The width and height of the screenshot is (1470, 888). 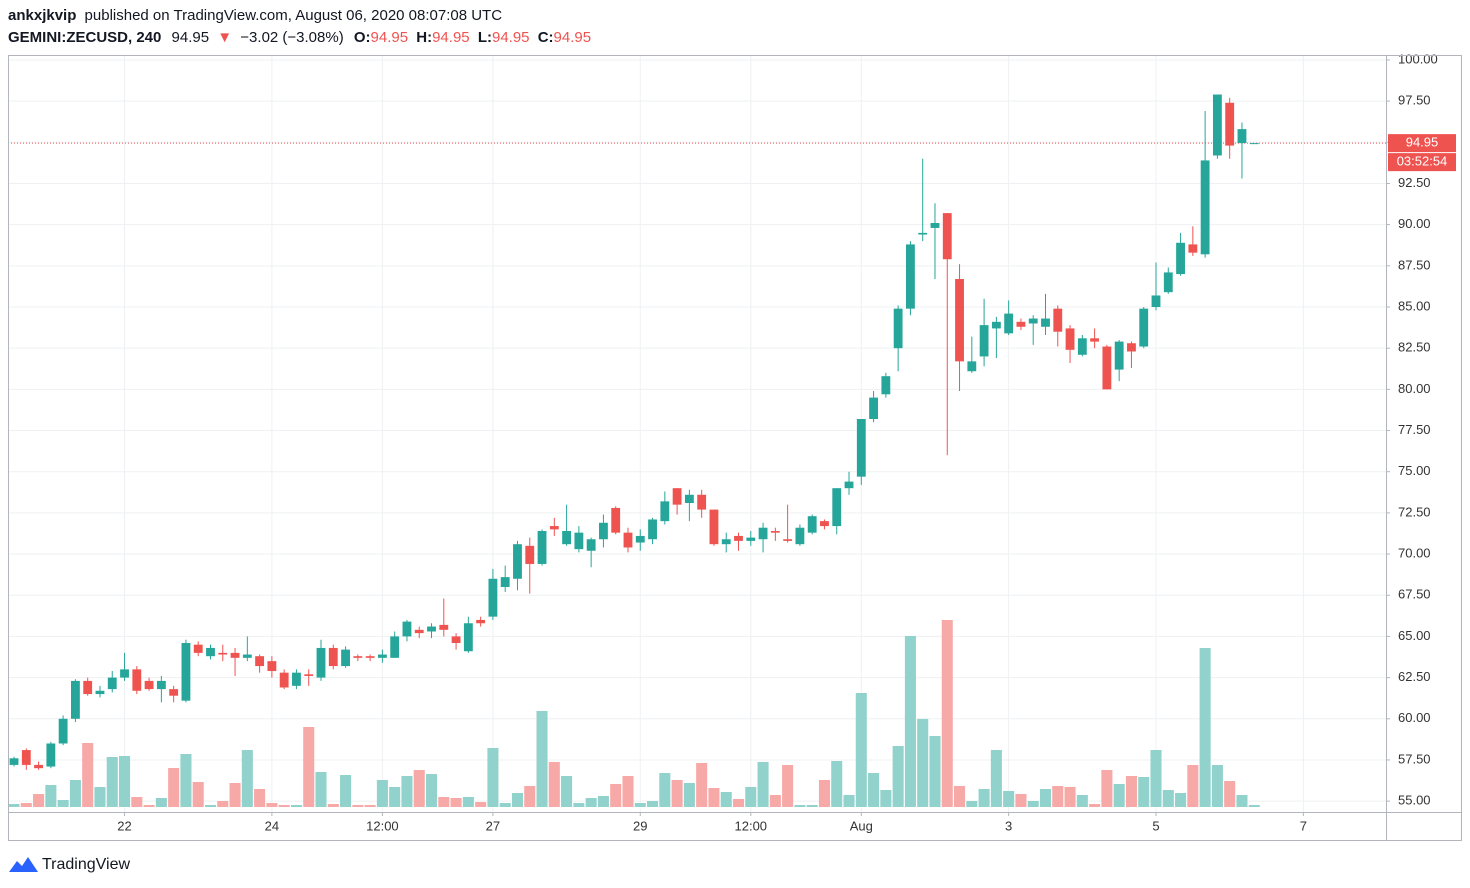 What do you see at coordinates (1414, 758) in the screenshot?
I see `y-tick-label: 57.50` at bounding box center [1414, 758].